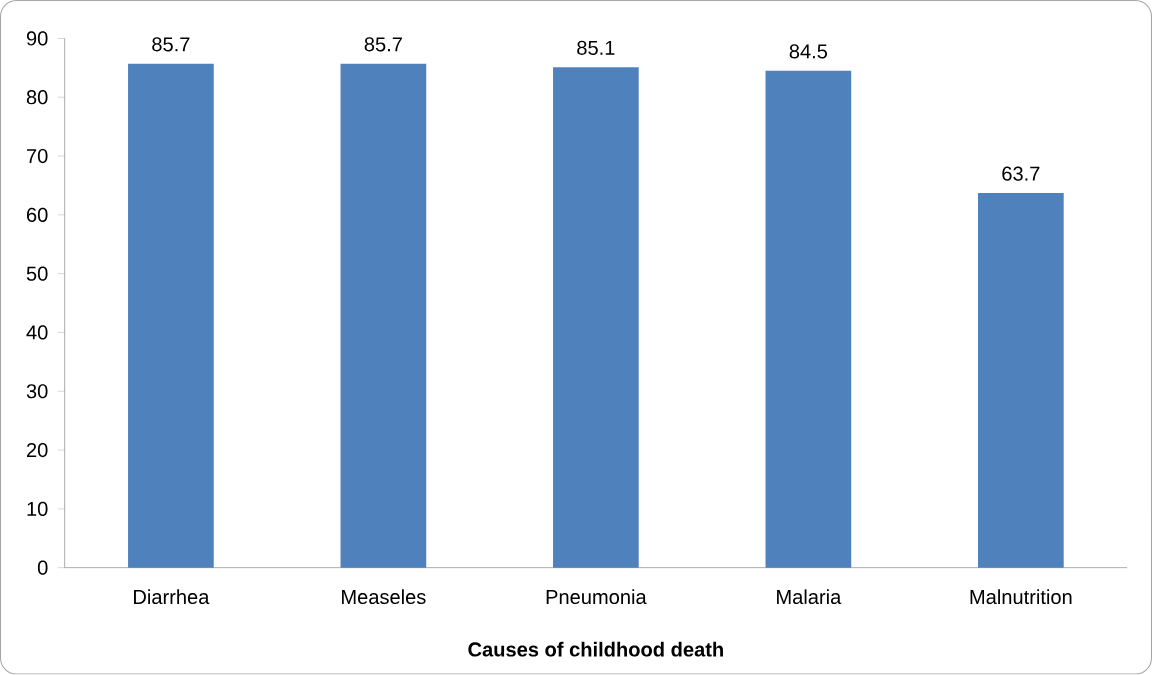 This screenshot has height=675, width=1152. I want to click on data-label: 85.1, so click(596, 48).